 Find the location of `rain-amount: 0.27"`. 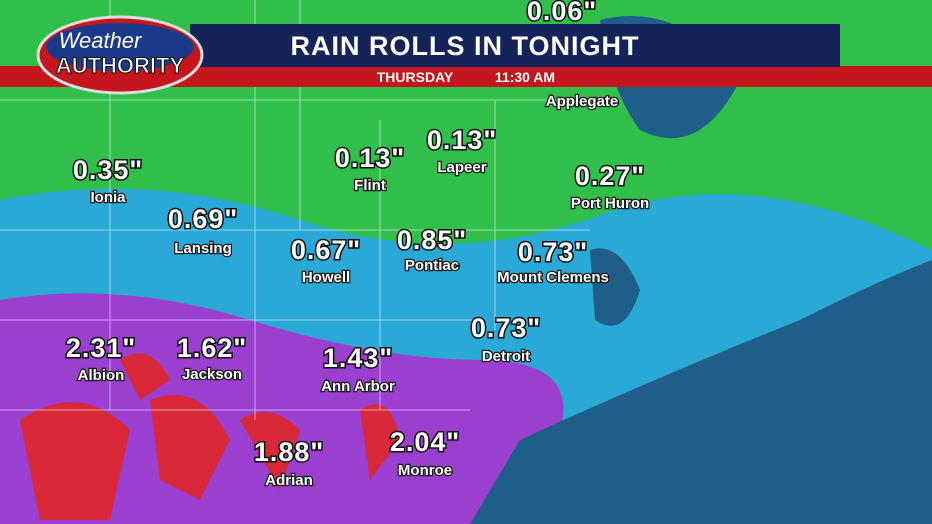

rain-amount: 0.27" is located at coordinates (610, 176).